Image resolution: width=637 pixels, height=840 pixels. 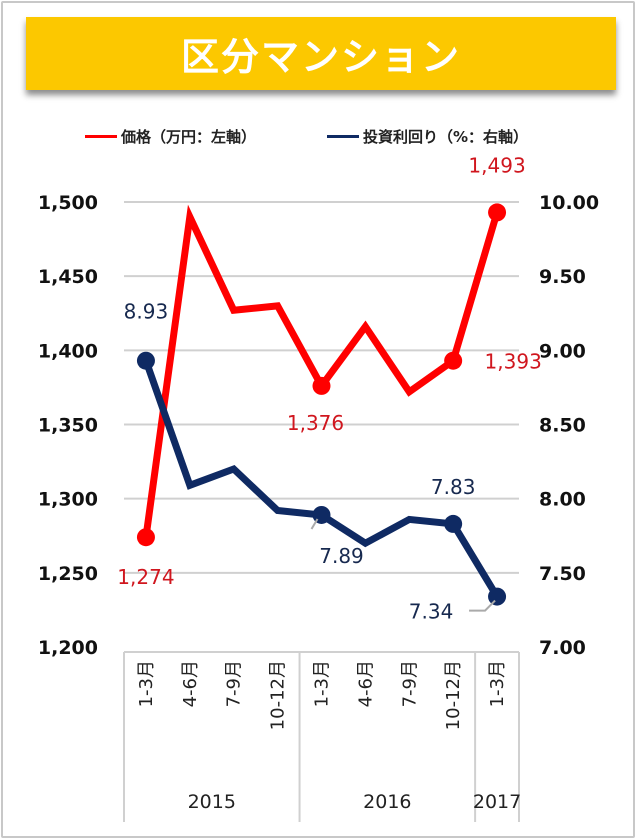 I want to click on right-axis-tick: 7.00, so click(x=562, y=648).